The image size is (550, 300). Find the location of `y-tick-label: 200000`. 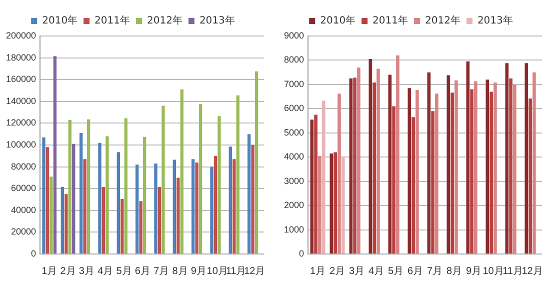

y-tick-label: 200000 is located at coordinates (21, 35).